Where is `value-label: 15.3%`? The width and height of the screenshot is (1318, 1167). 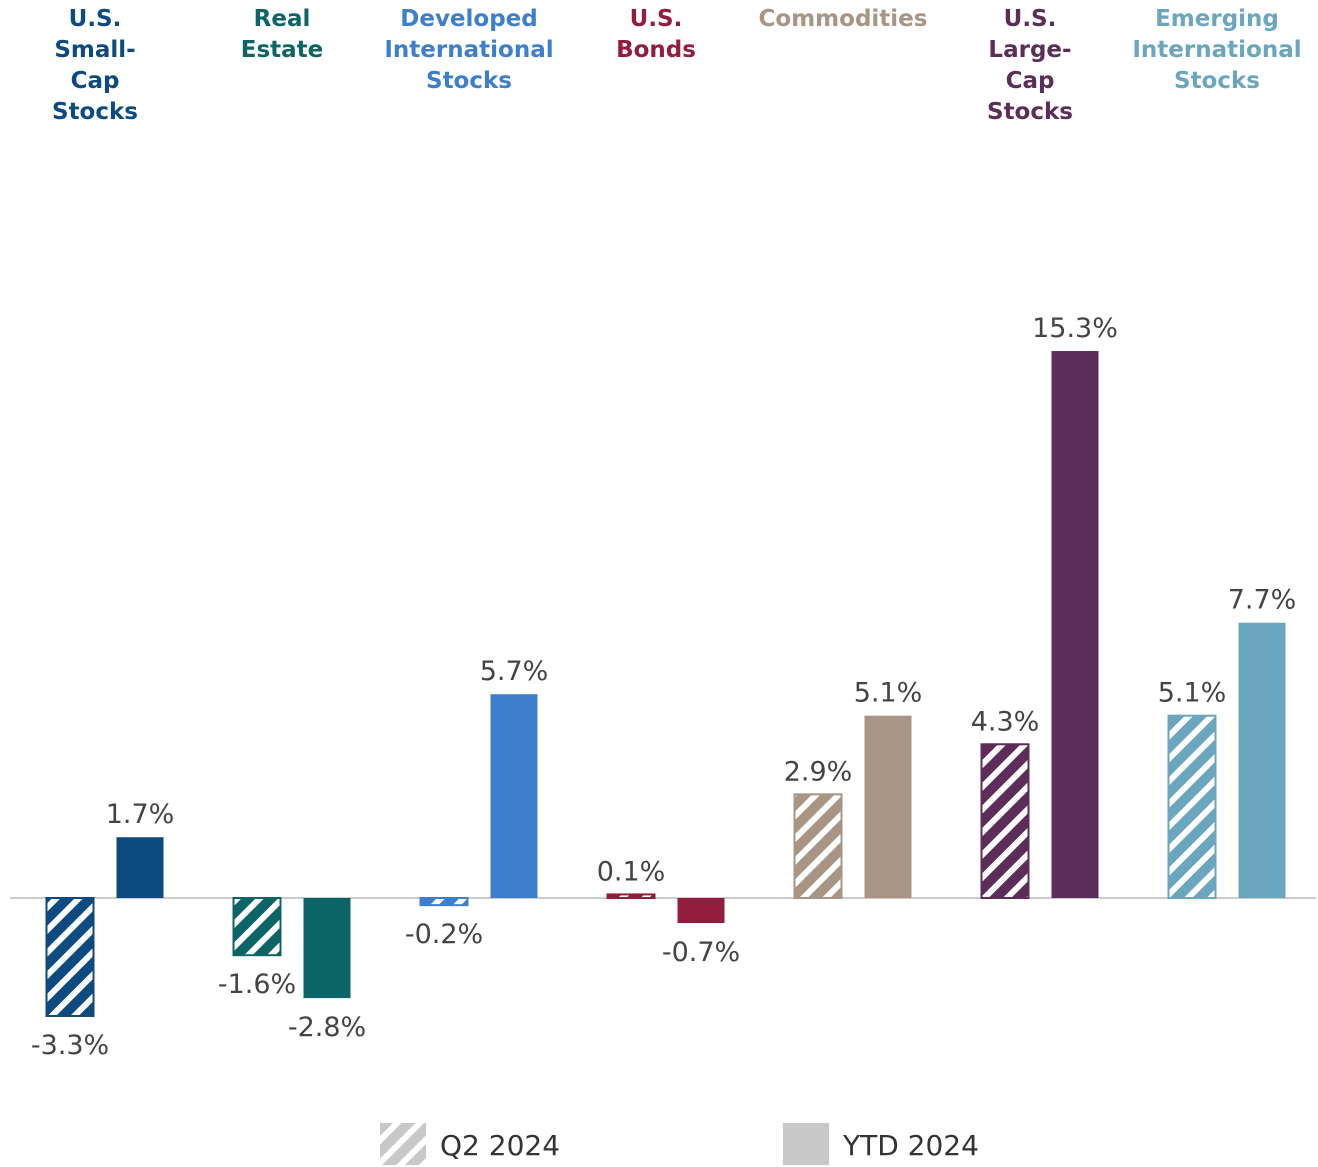 value-label: 15.3% is located at coordinates (1075, 328).